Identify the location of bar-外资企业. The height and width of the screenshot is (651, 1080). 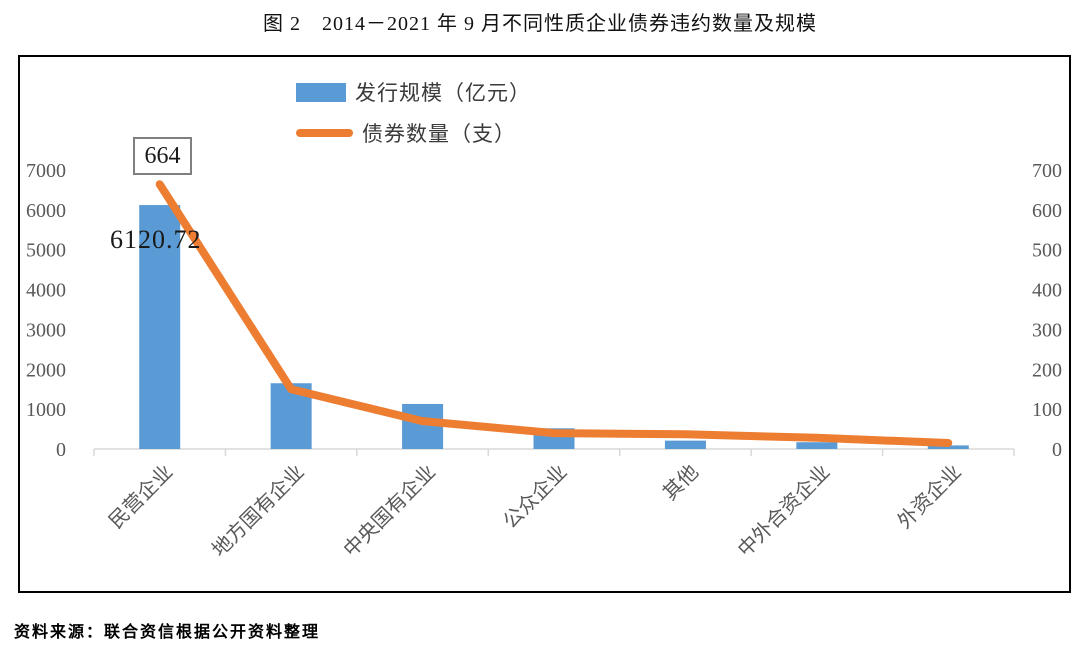
(948, 447).